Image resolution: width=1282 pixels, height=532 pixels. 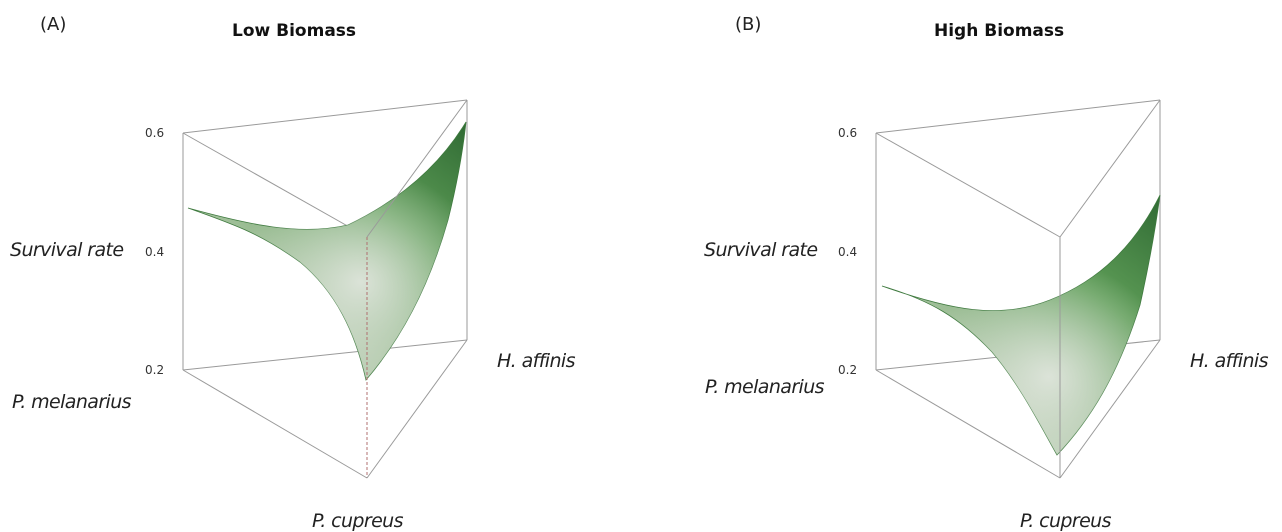 What do you see at coordinates (72, 402) in the screenshot?
I see `panel-a-axis-left: P. melanarius` at bounding box center [72, 402].